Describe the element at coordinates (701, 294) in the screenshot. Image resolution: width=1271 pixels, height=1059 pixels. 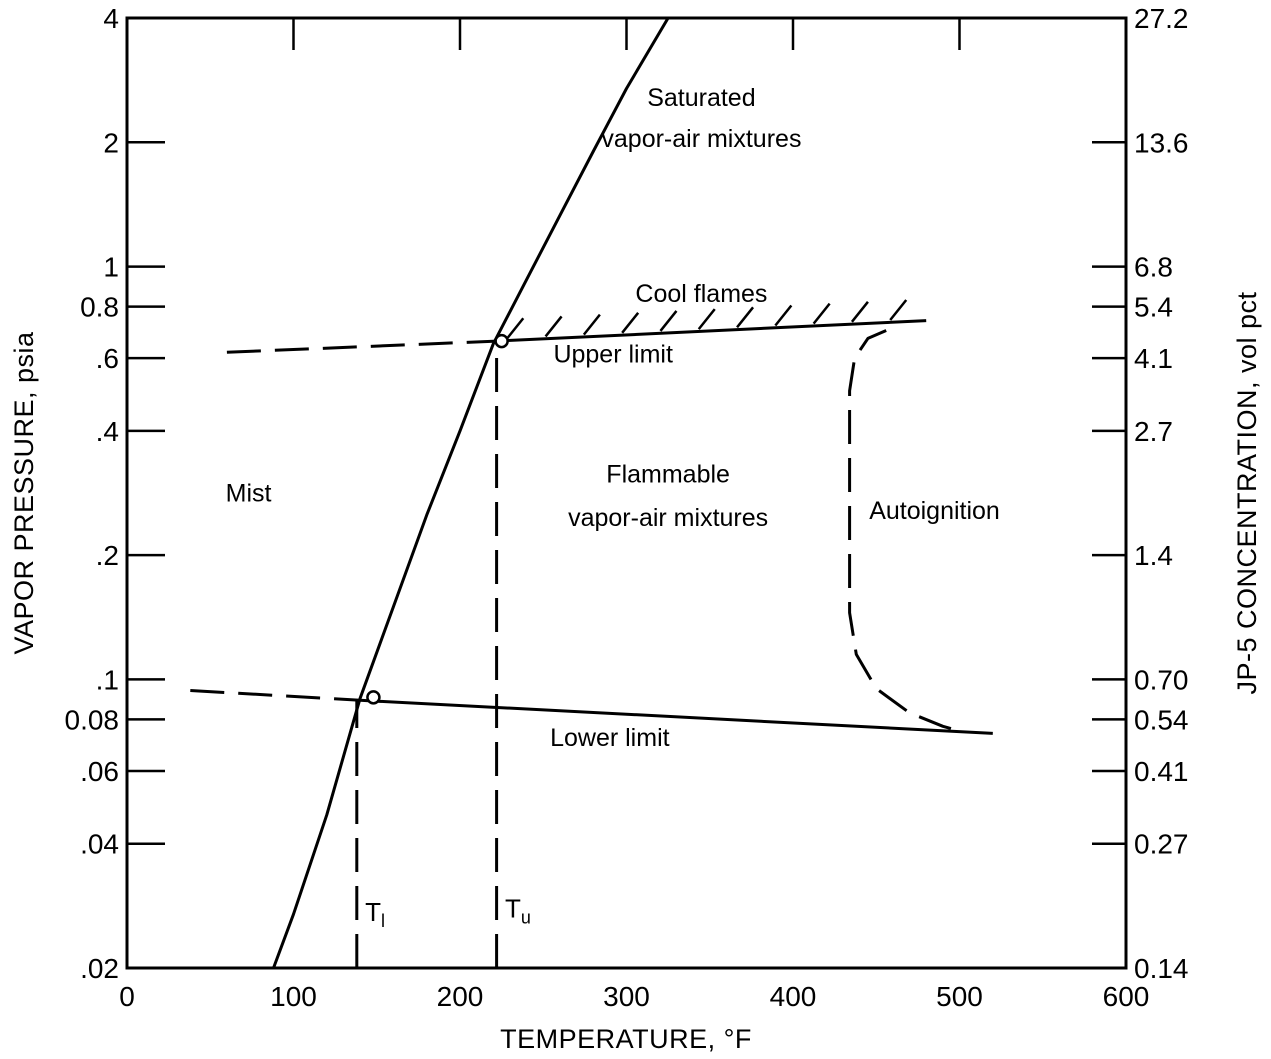
I see `annotation-cool-flames: Cool flames` at that location.